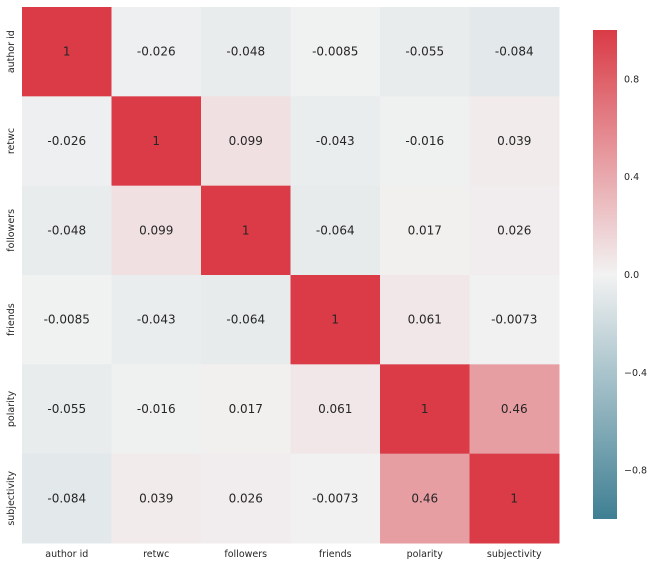 The height and width of the screenshot is (566, 650). What do you see at coordinates (156, 554) in the screenshot?
I see `x-tick-label: retwc` at bounding box center [156, 554].